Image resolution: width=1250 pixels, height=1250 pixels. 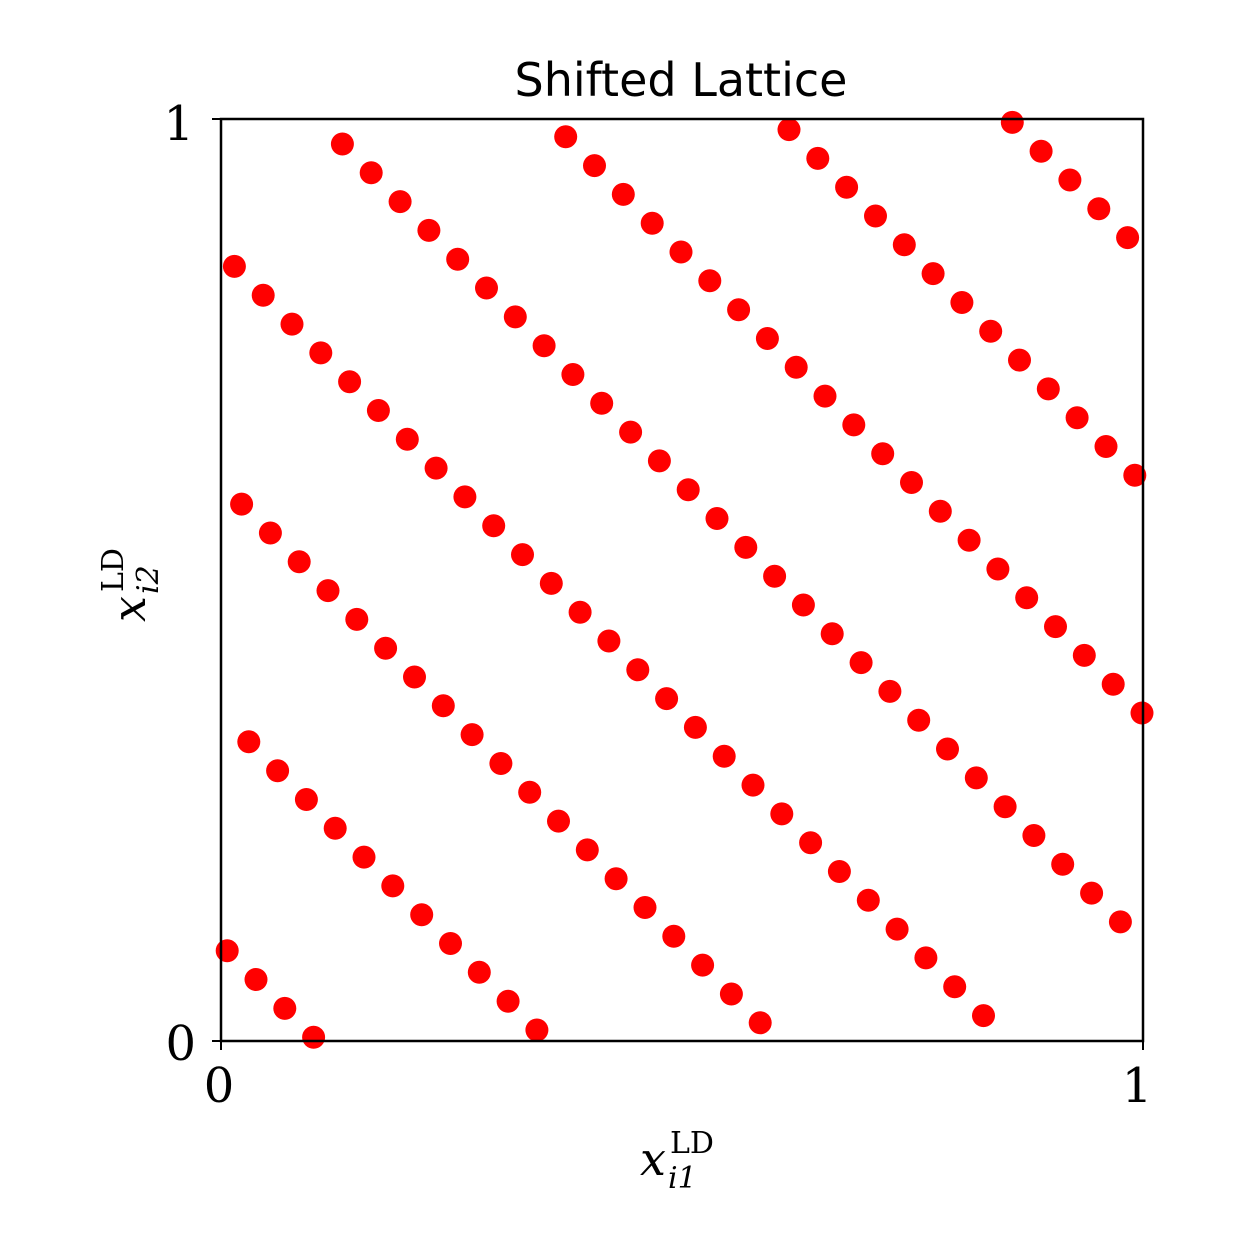 What do you see at coordinates (180, 1044) in the screenshot?
I see `y-tick-label-0: 0` at bounding box center [180, 1044].